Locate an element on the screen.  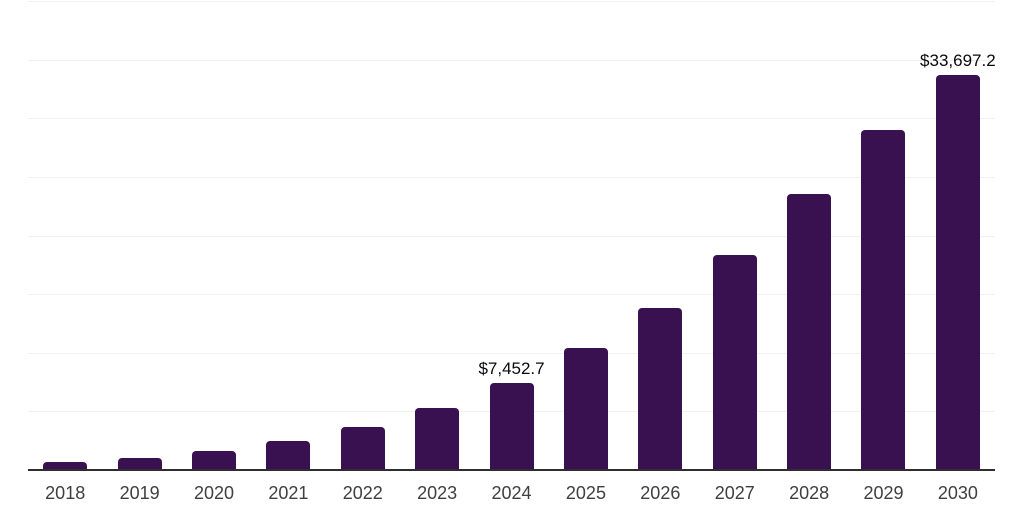
x-tick-label: 2028 is located at coordinates (809, 493).